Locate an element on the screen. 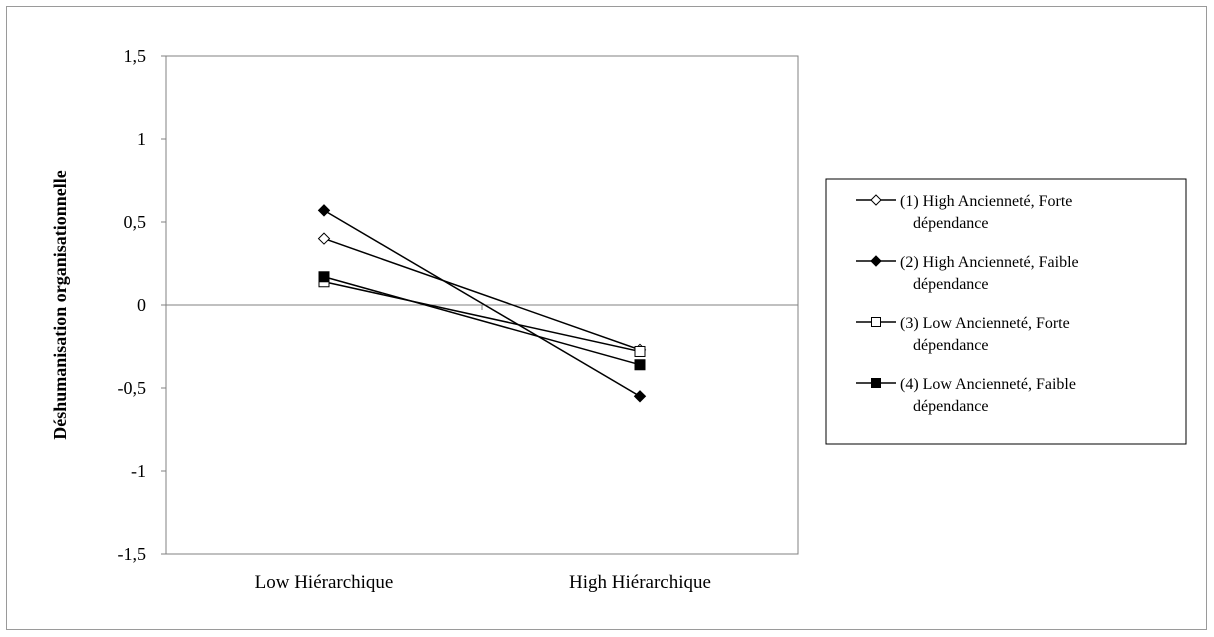 Image resolution: width=1214 pixels, height=637 pixels. series-lines is located at coordinates (482, 303).